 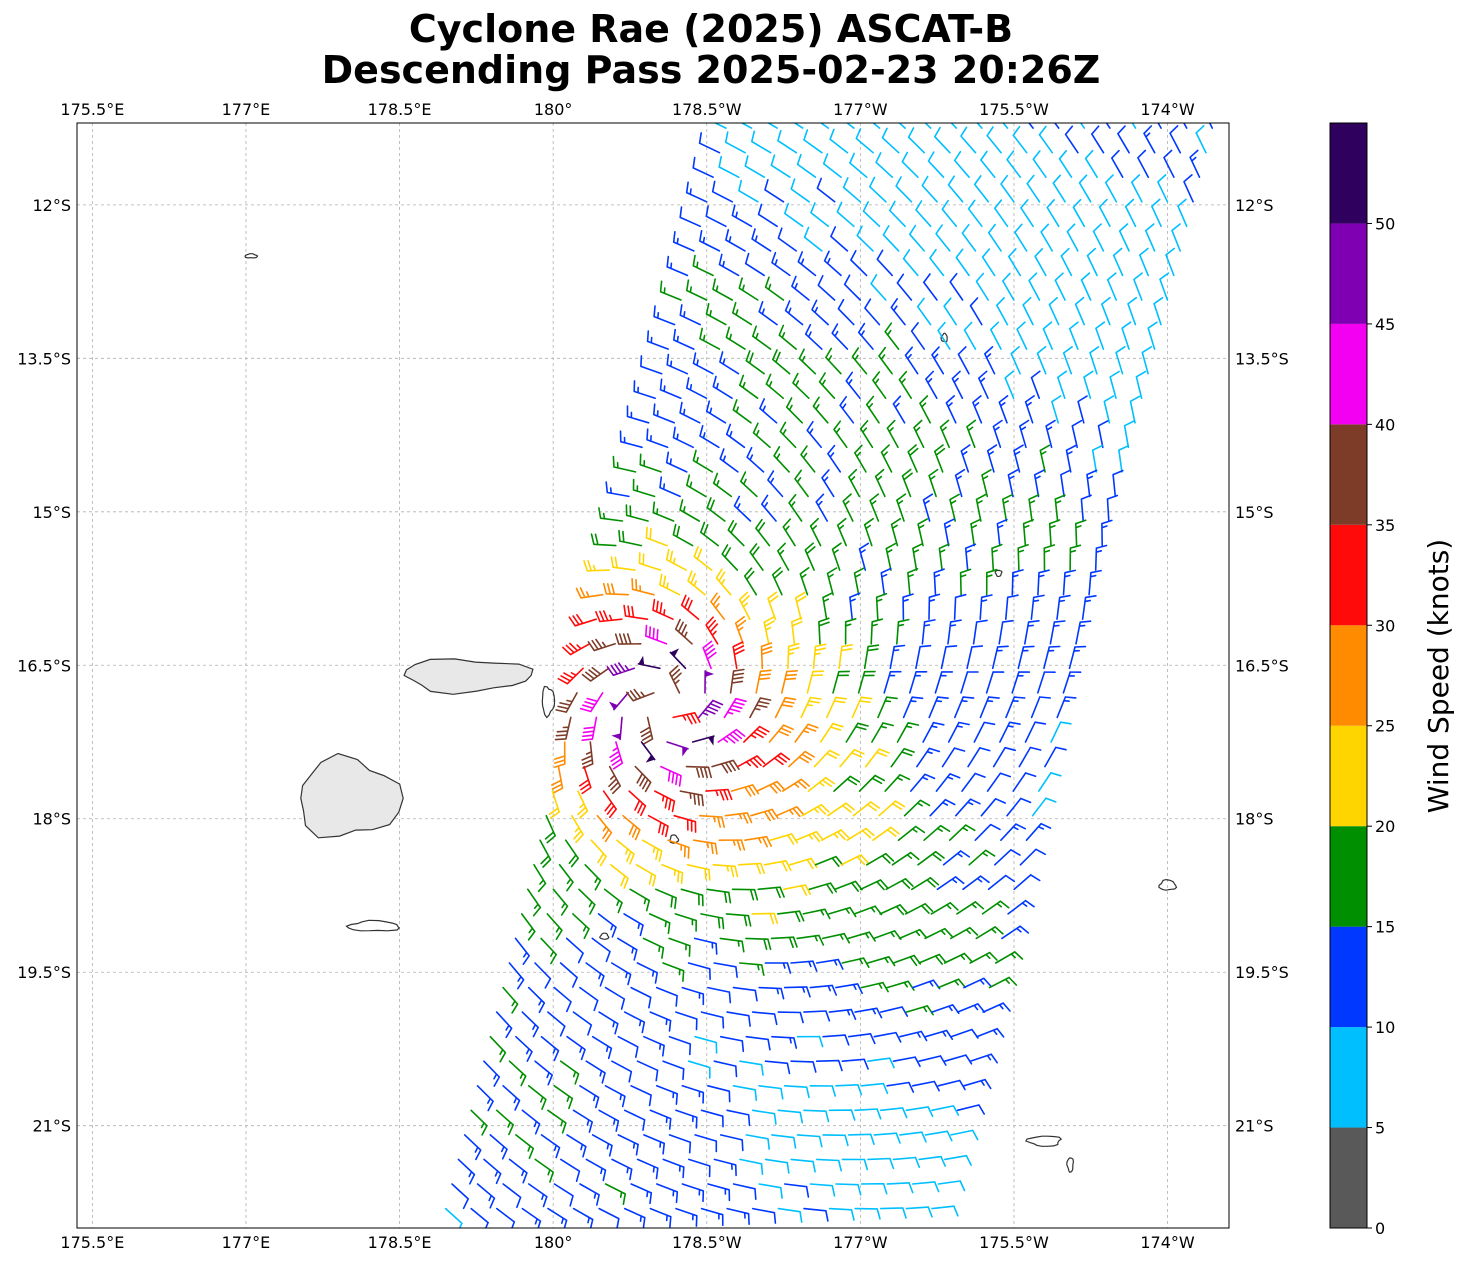 I want to click on colorbar-label: Wind Speed (knots), so click(x=1438, y=676).